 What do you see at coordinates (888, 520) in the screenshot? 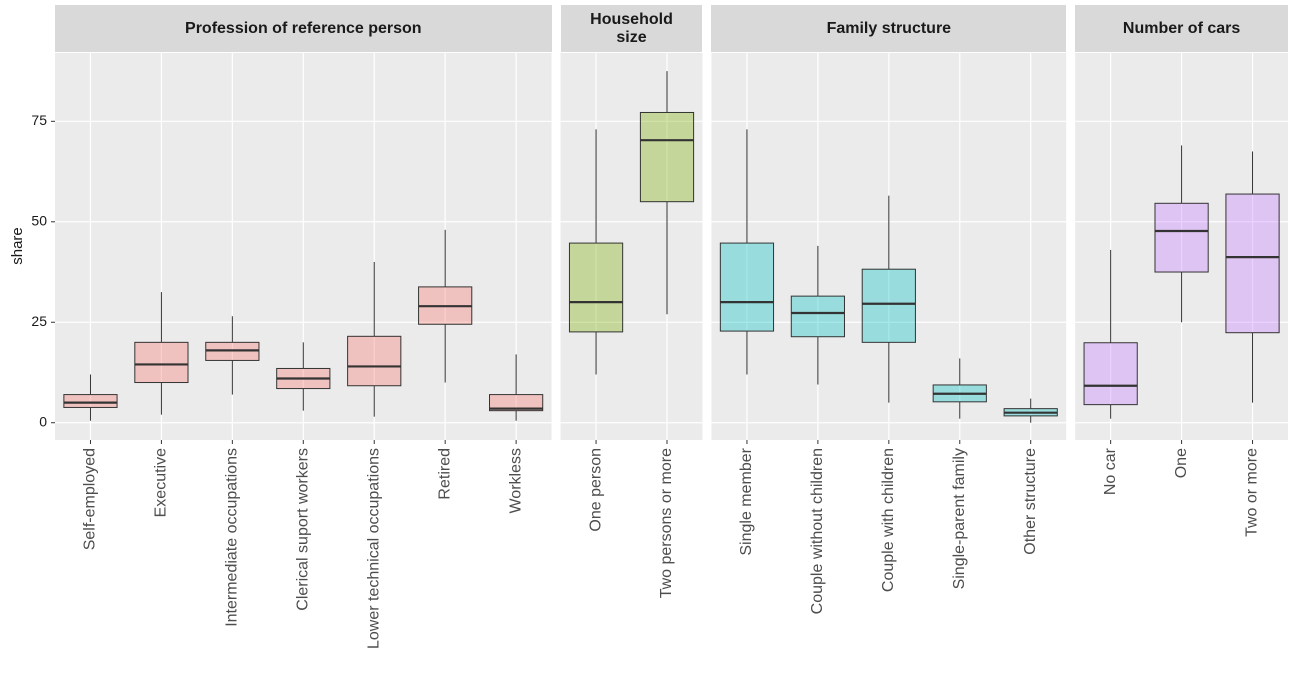
I see `x-tick-label: Couple with children` at bounding box center [888, 520].